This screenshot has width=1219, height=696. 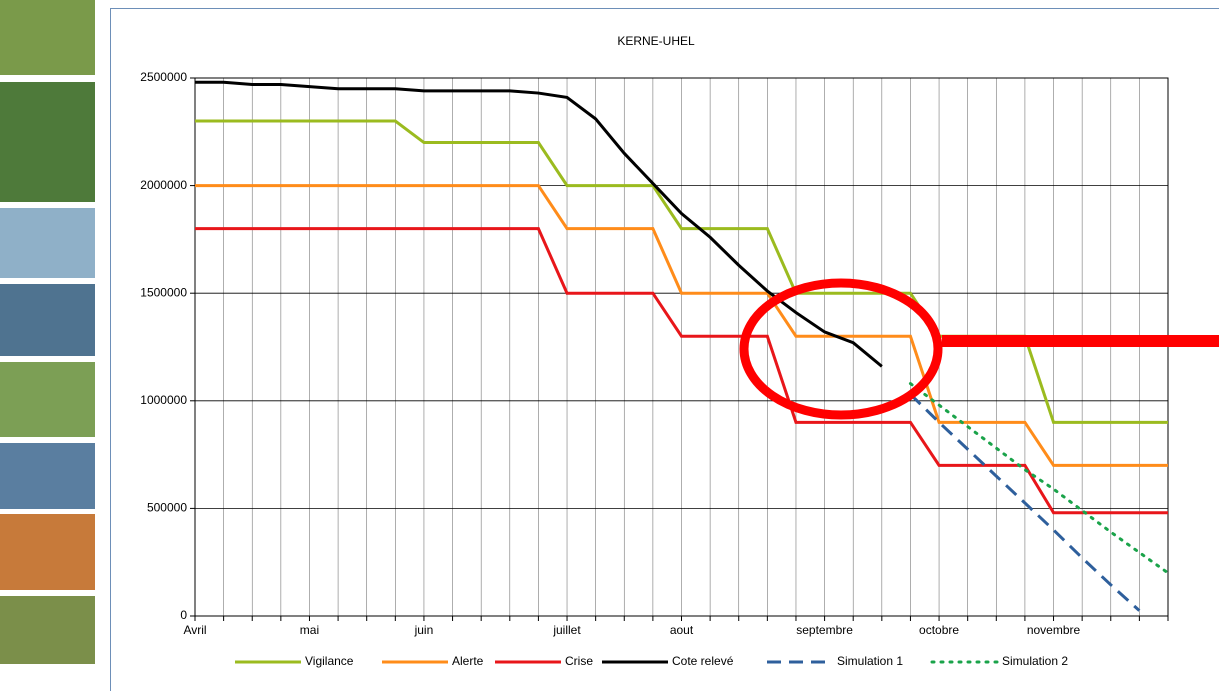 I want to click on chart-title: KERNE-UHEL, so click(x=656, y=41).